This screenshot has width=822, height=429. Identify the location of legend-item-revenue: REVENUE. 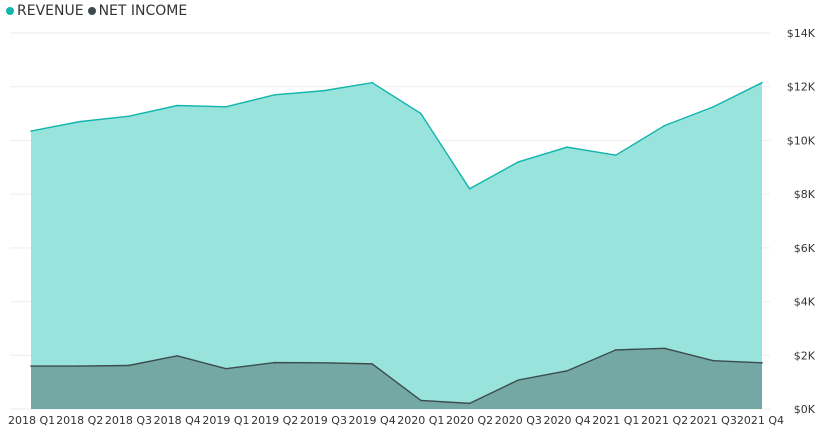
(45, 11).